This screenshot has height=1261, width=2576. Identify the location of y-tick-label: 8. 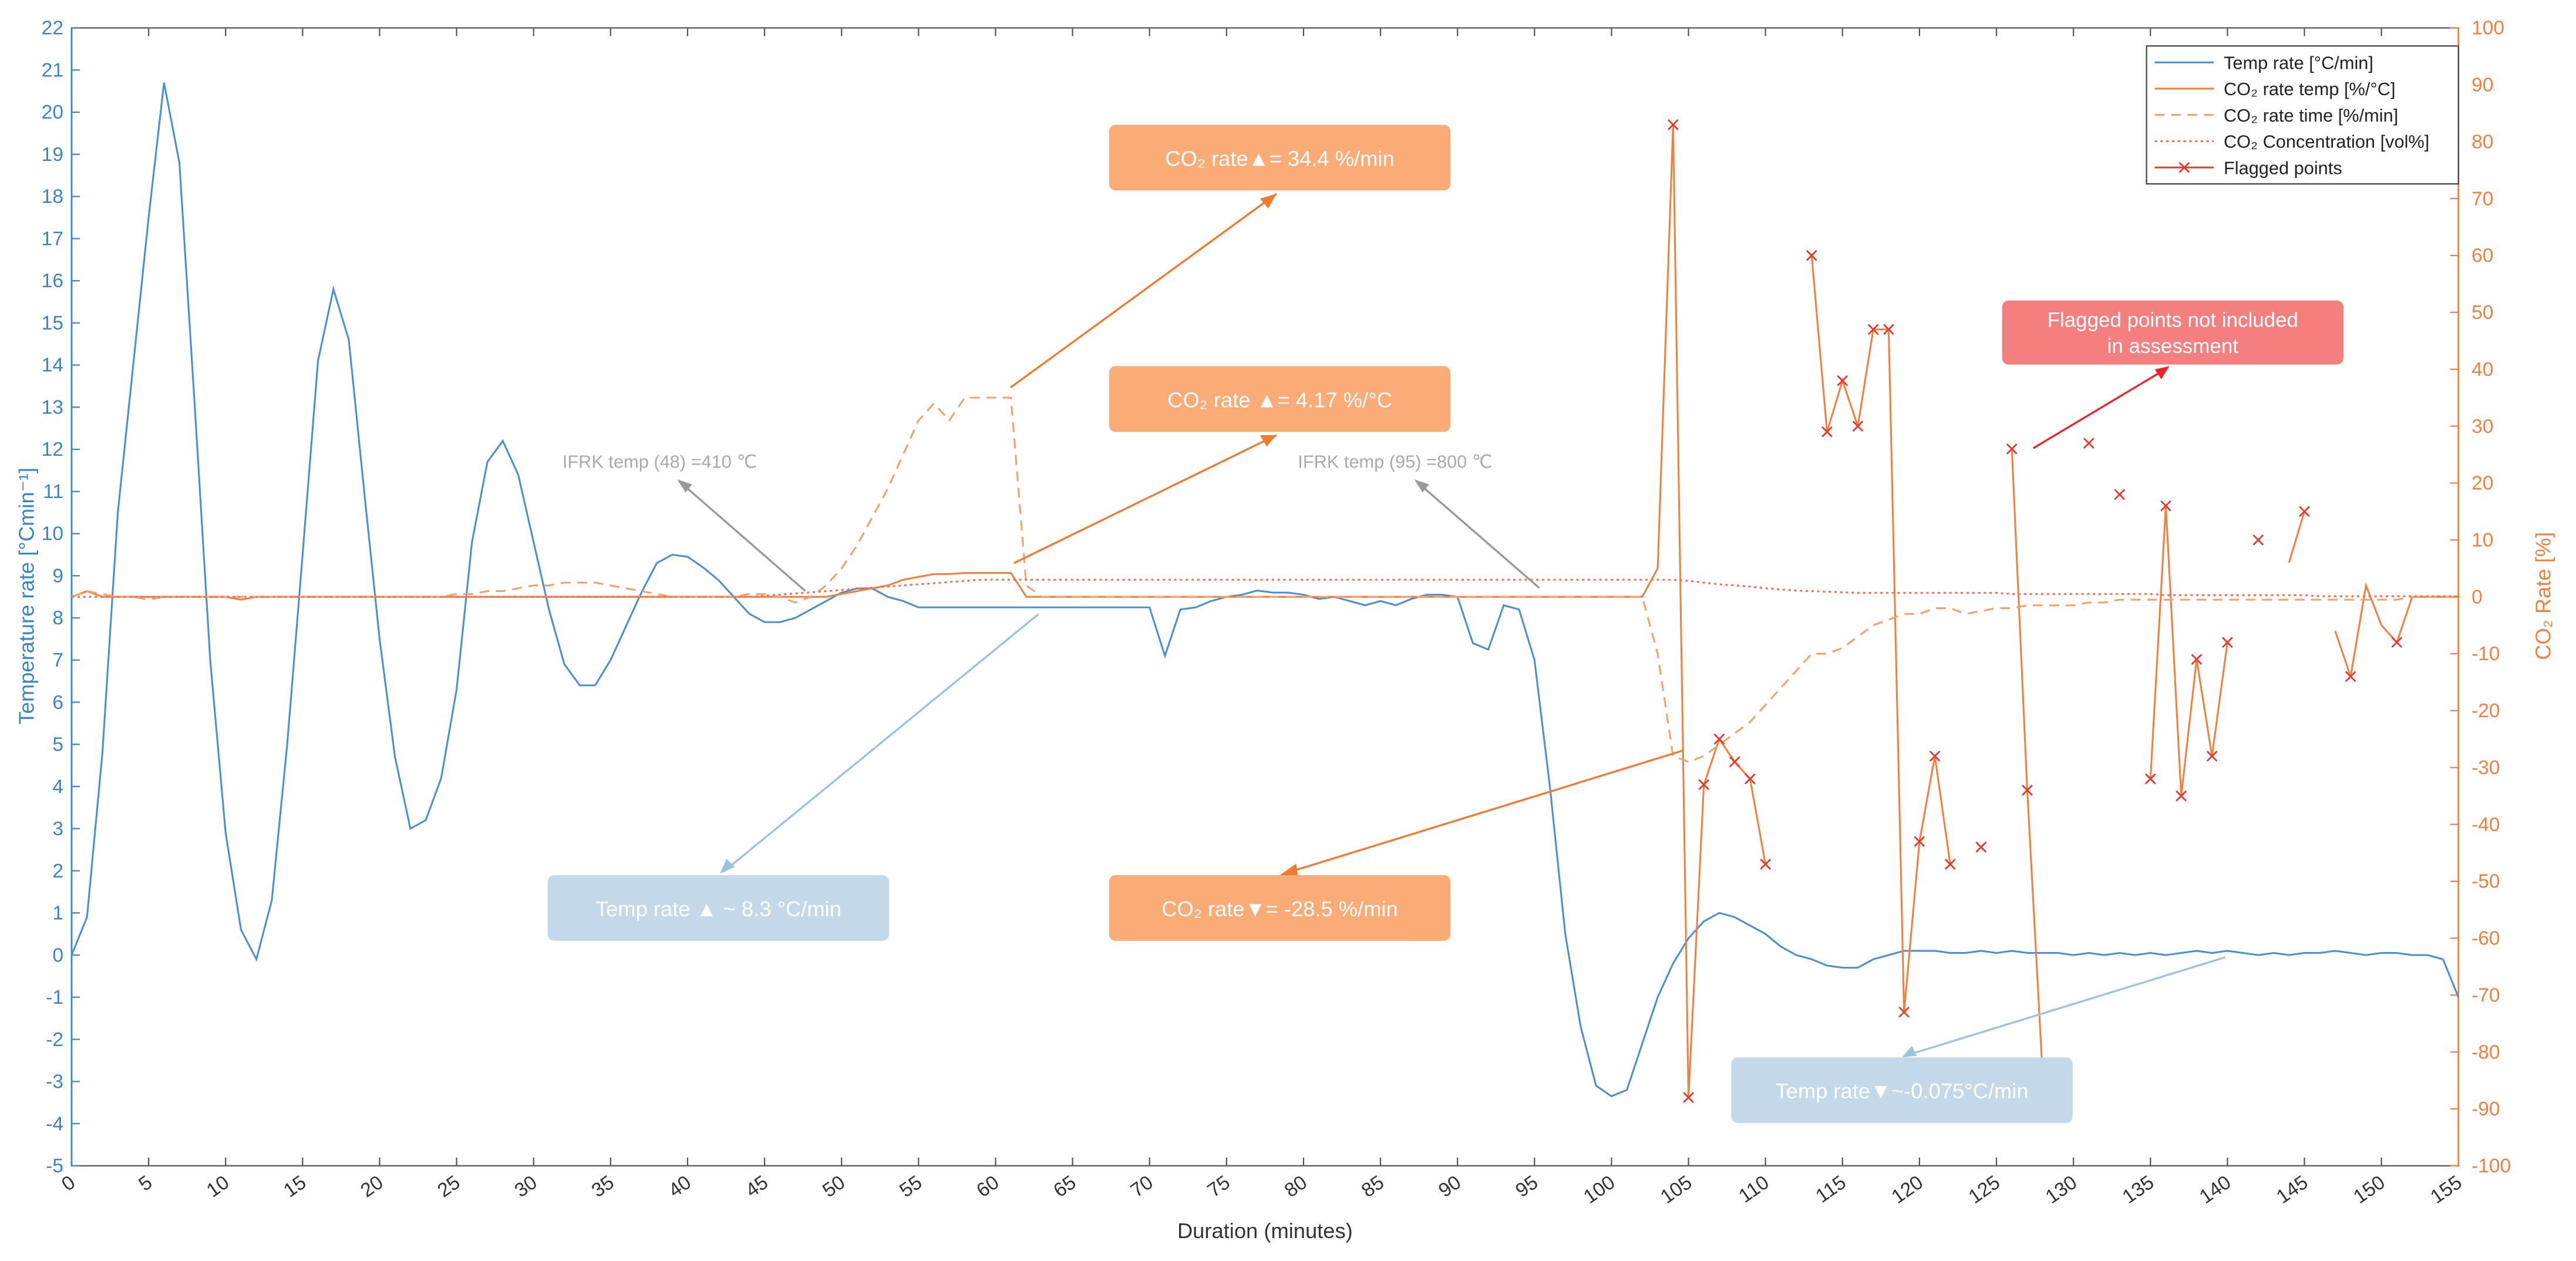
(57, 618).